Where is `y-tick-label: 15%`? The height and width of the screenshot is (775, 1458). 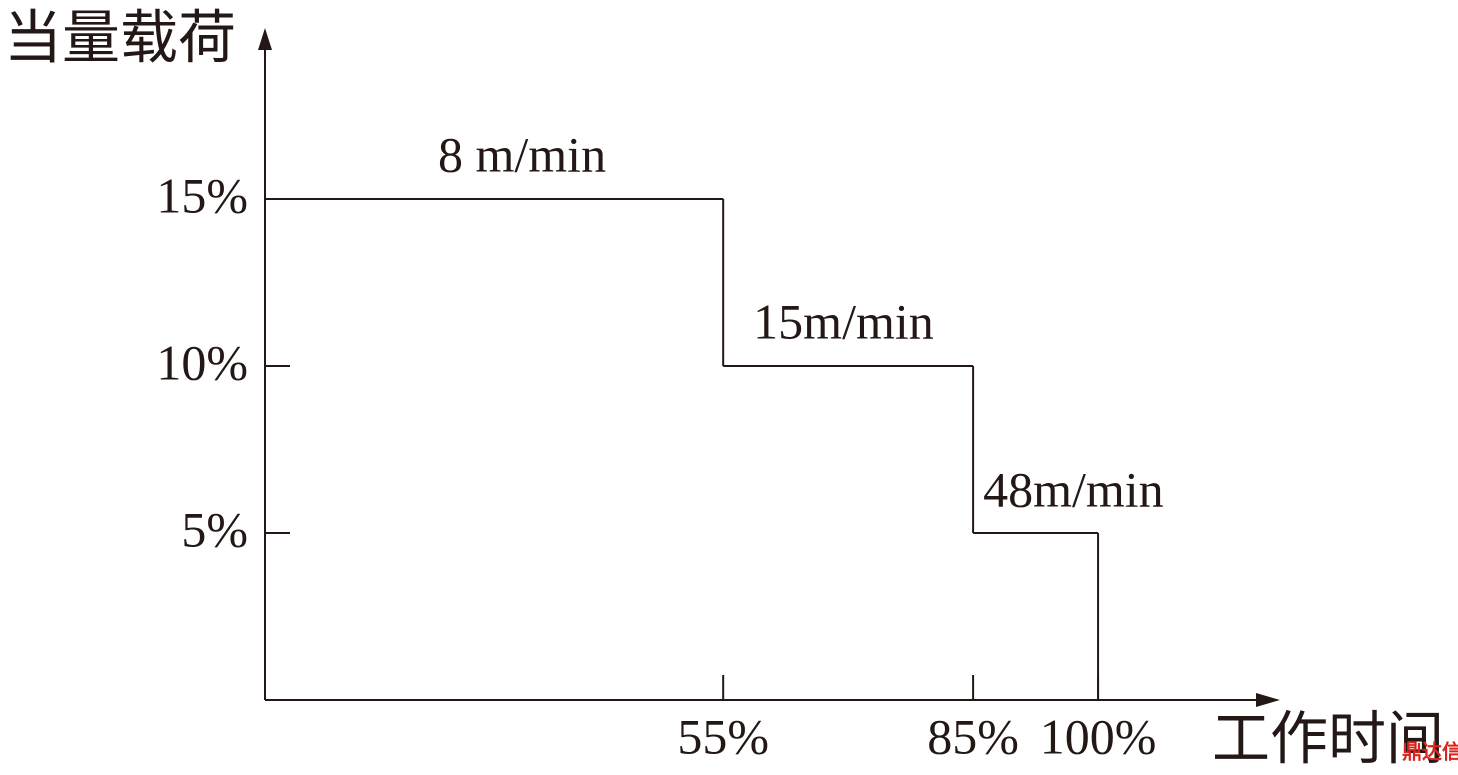 y-tick-label: 15% is located at coordinates (202, 195).